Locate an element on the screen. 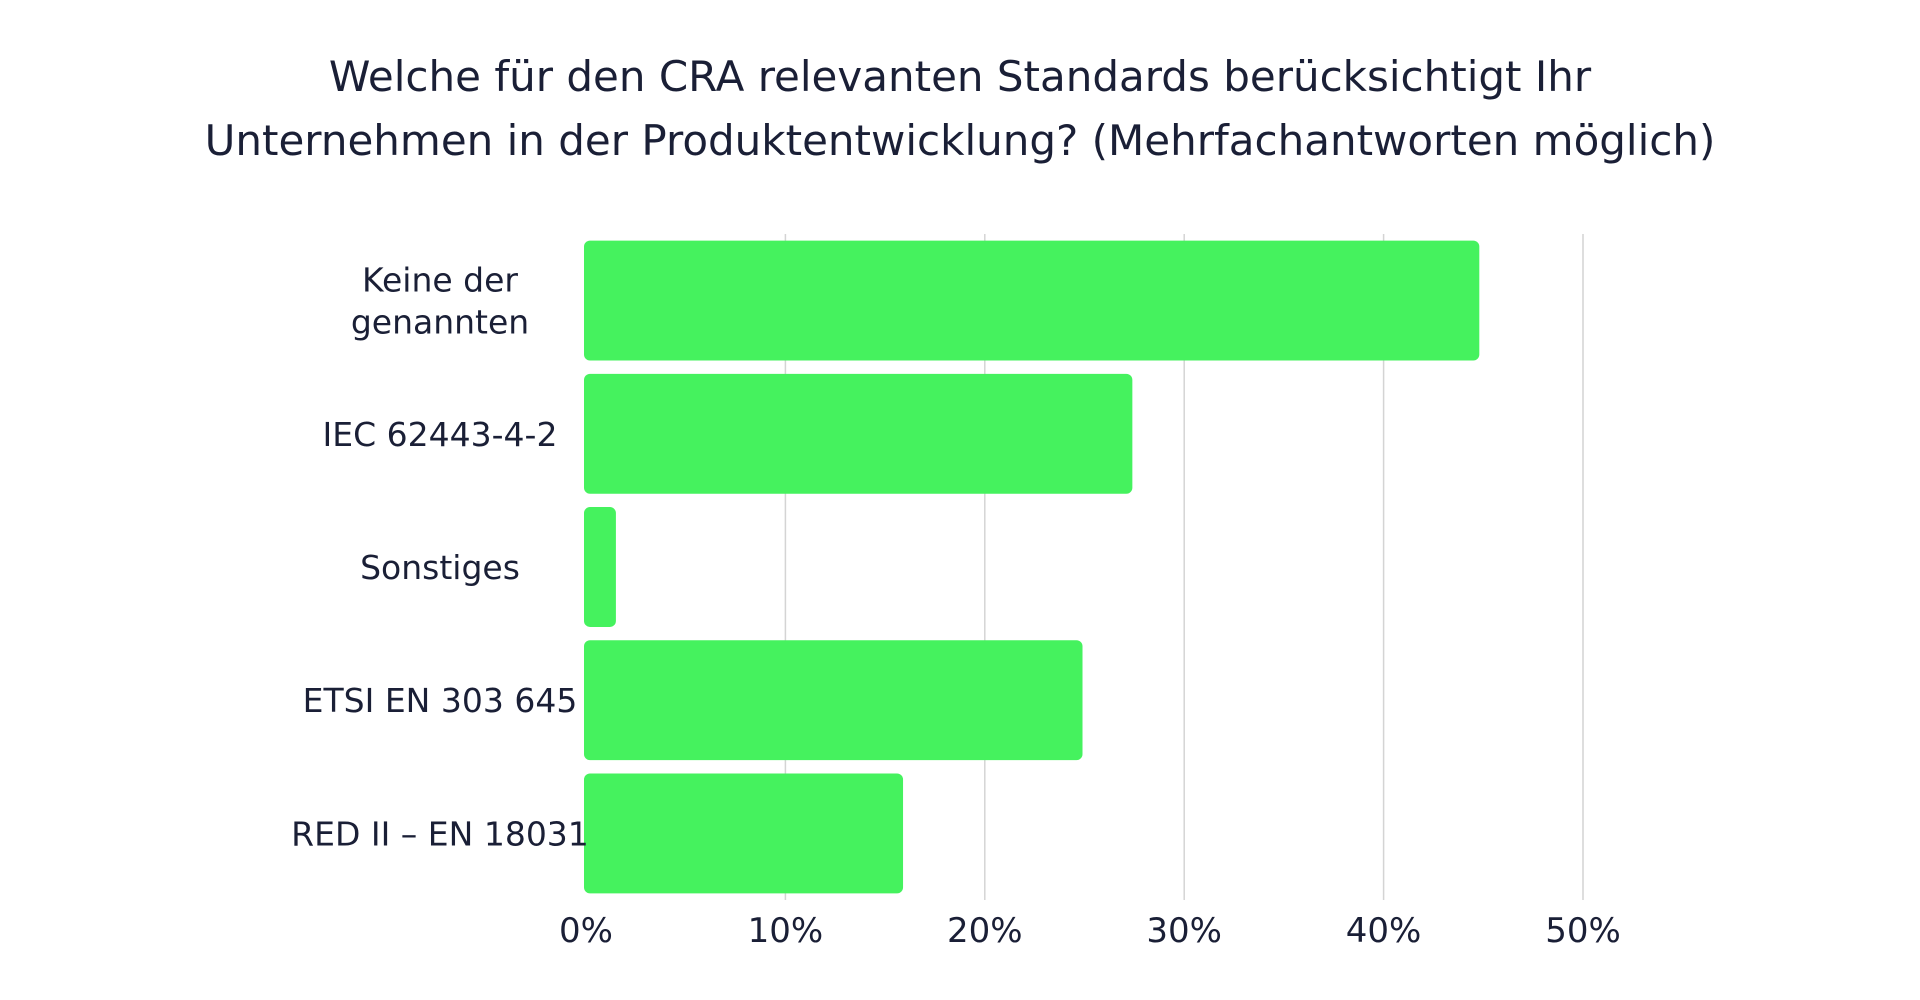 Image resolution: width=1920 pixels, height=1000 pixels. x-tick-label: 40% is located at coordinates (1384, 931).